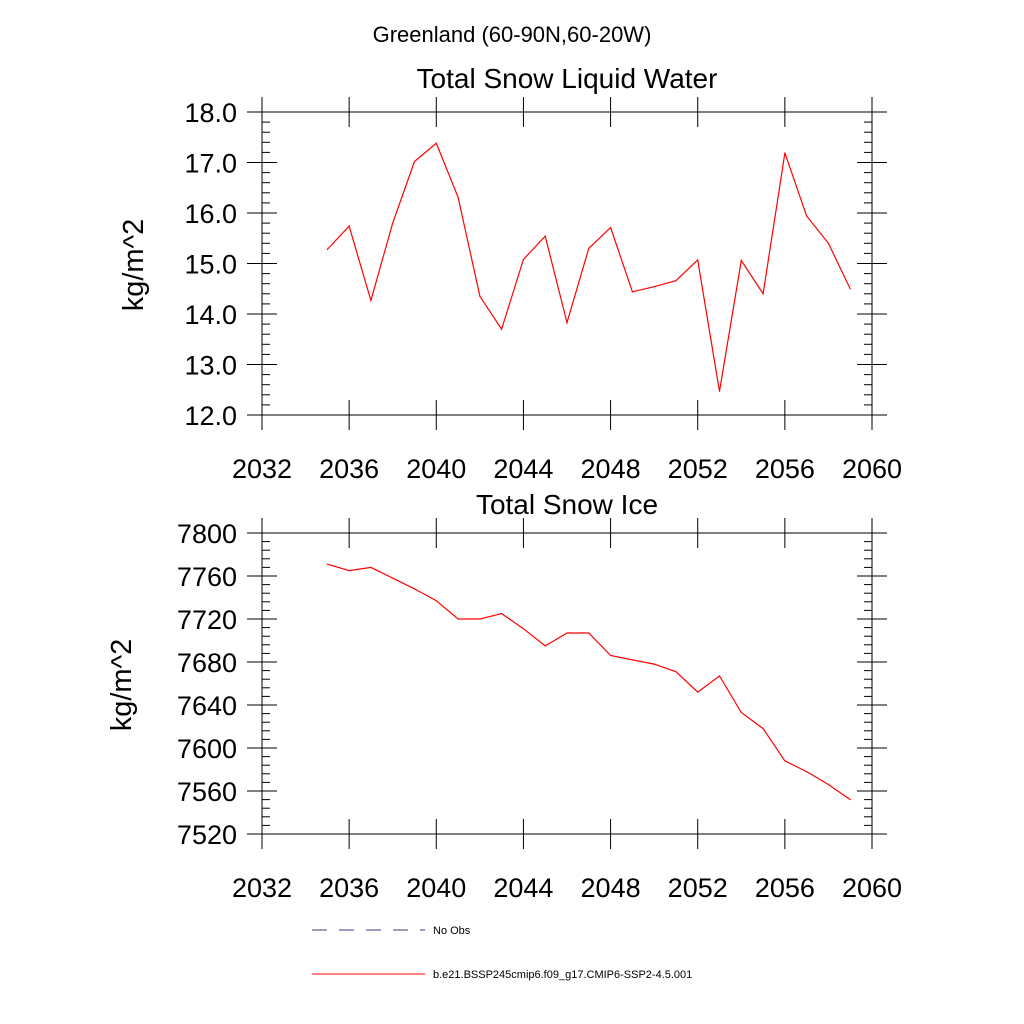 This screenshot has height=1024, width=1024. Describe the element at coordinates (210, 214) in the screenshot. I see `y-tick-label: 16.0` at that location.